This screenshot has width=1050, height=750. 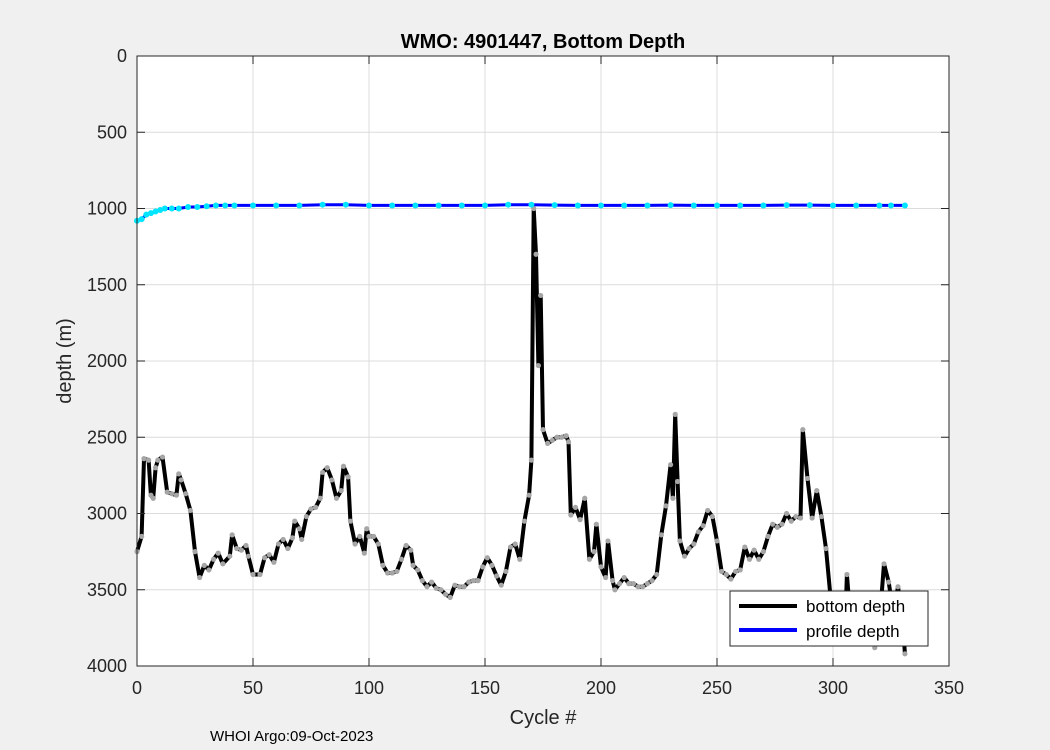 What do you see at coordinates (853, 631) in the screenshot?
I see `legend-label-profile-depth: profile depth` at bounding box center [853, 631].